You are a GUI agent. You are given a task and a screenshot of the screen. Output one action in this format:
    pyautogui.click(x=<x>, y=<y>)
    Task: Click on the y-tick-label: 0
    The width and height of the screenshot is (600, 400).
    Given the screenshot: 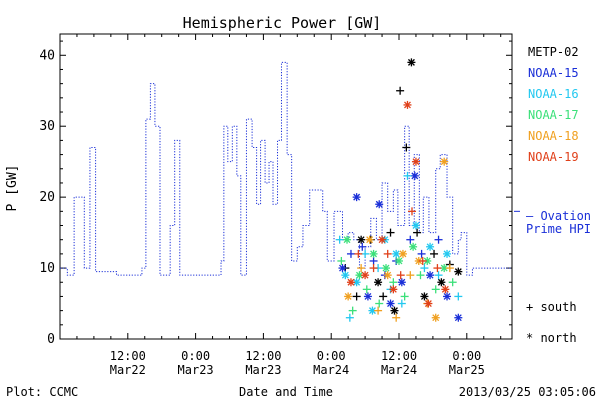 What is the action you would take?
    pyautogui.click(x=51, y=339)
    